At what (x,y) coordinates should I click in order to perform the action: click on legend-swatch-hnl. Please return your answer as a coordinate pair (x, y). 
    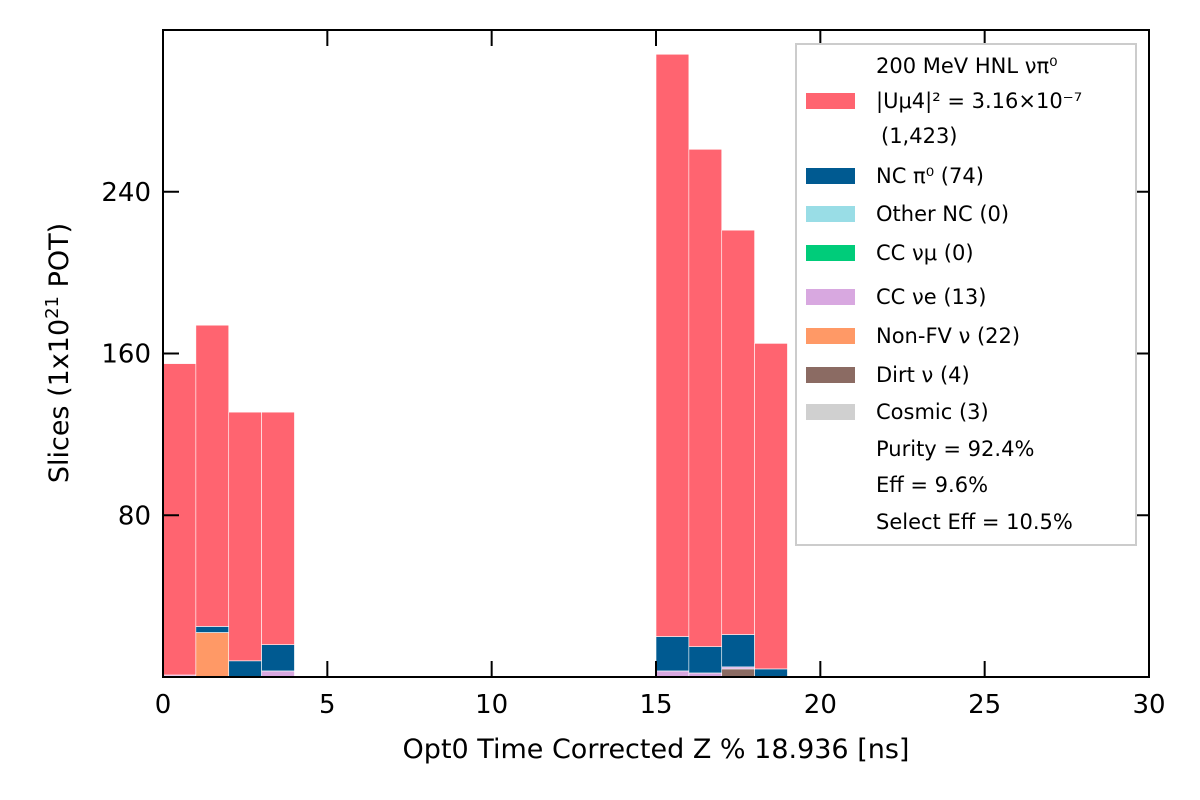
    Looking at the image, I should click on (830, 101).